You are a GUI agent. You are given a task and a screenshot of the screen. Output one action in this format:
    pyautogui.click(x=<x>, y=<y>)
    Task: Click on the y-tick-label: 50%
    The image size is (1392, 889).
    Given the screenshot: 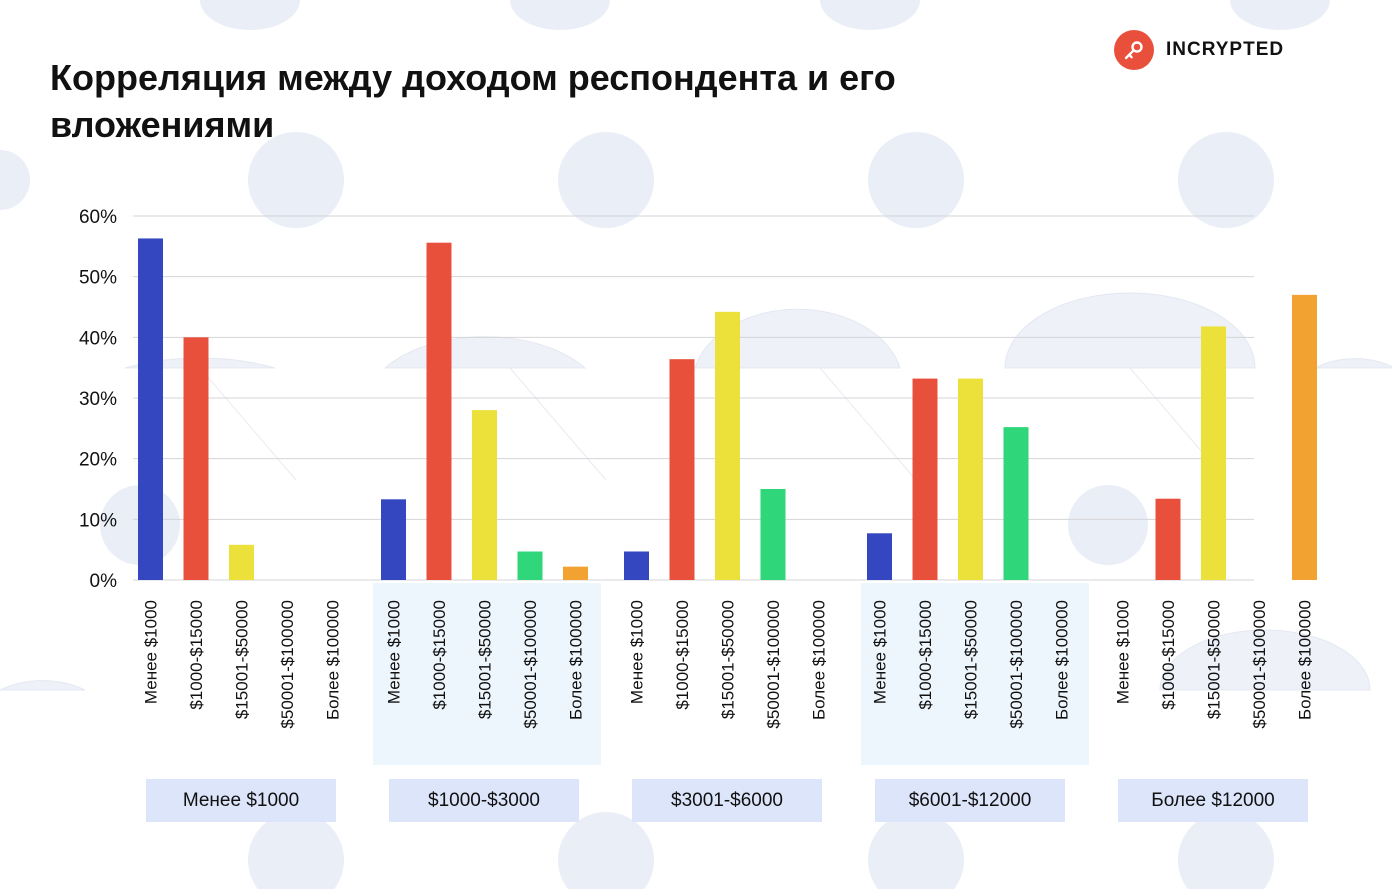 What is the action you would take?
    pyautogui.click(x=98, y=278)
    